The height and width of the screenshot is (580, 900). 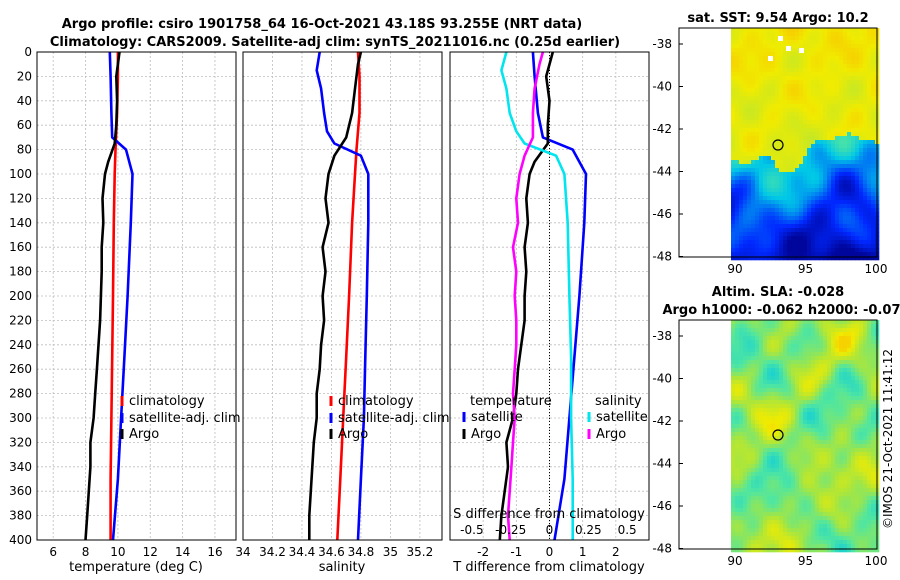 I want to click on x-tick-label: 8, so click(x=86, y=552).